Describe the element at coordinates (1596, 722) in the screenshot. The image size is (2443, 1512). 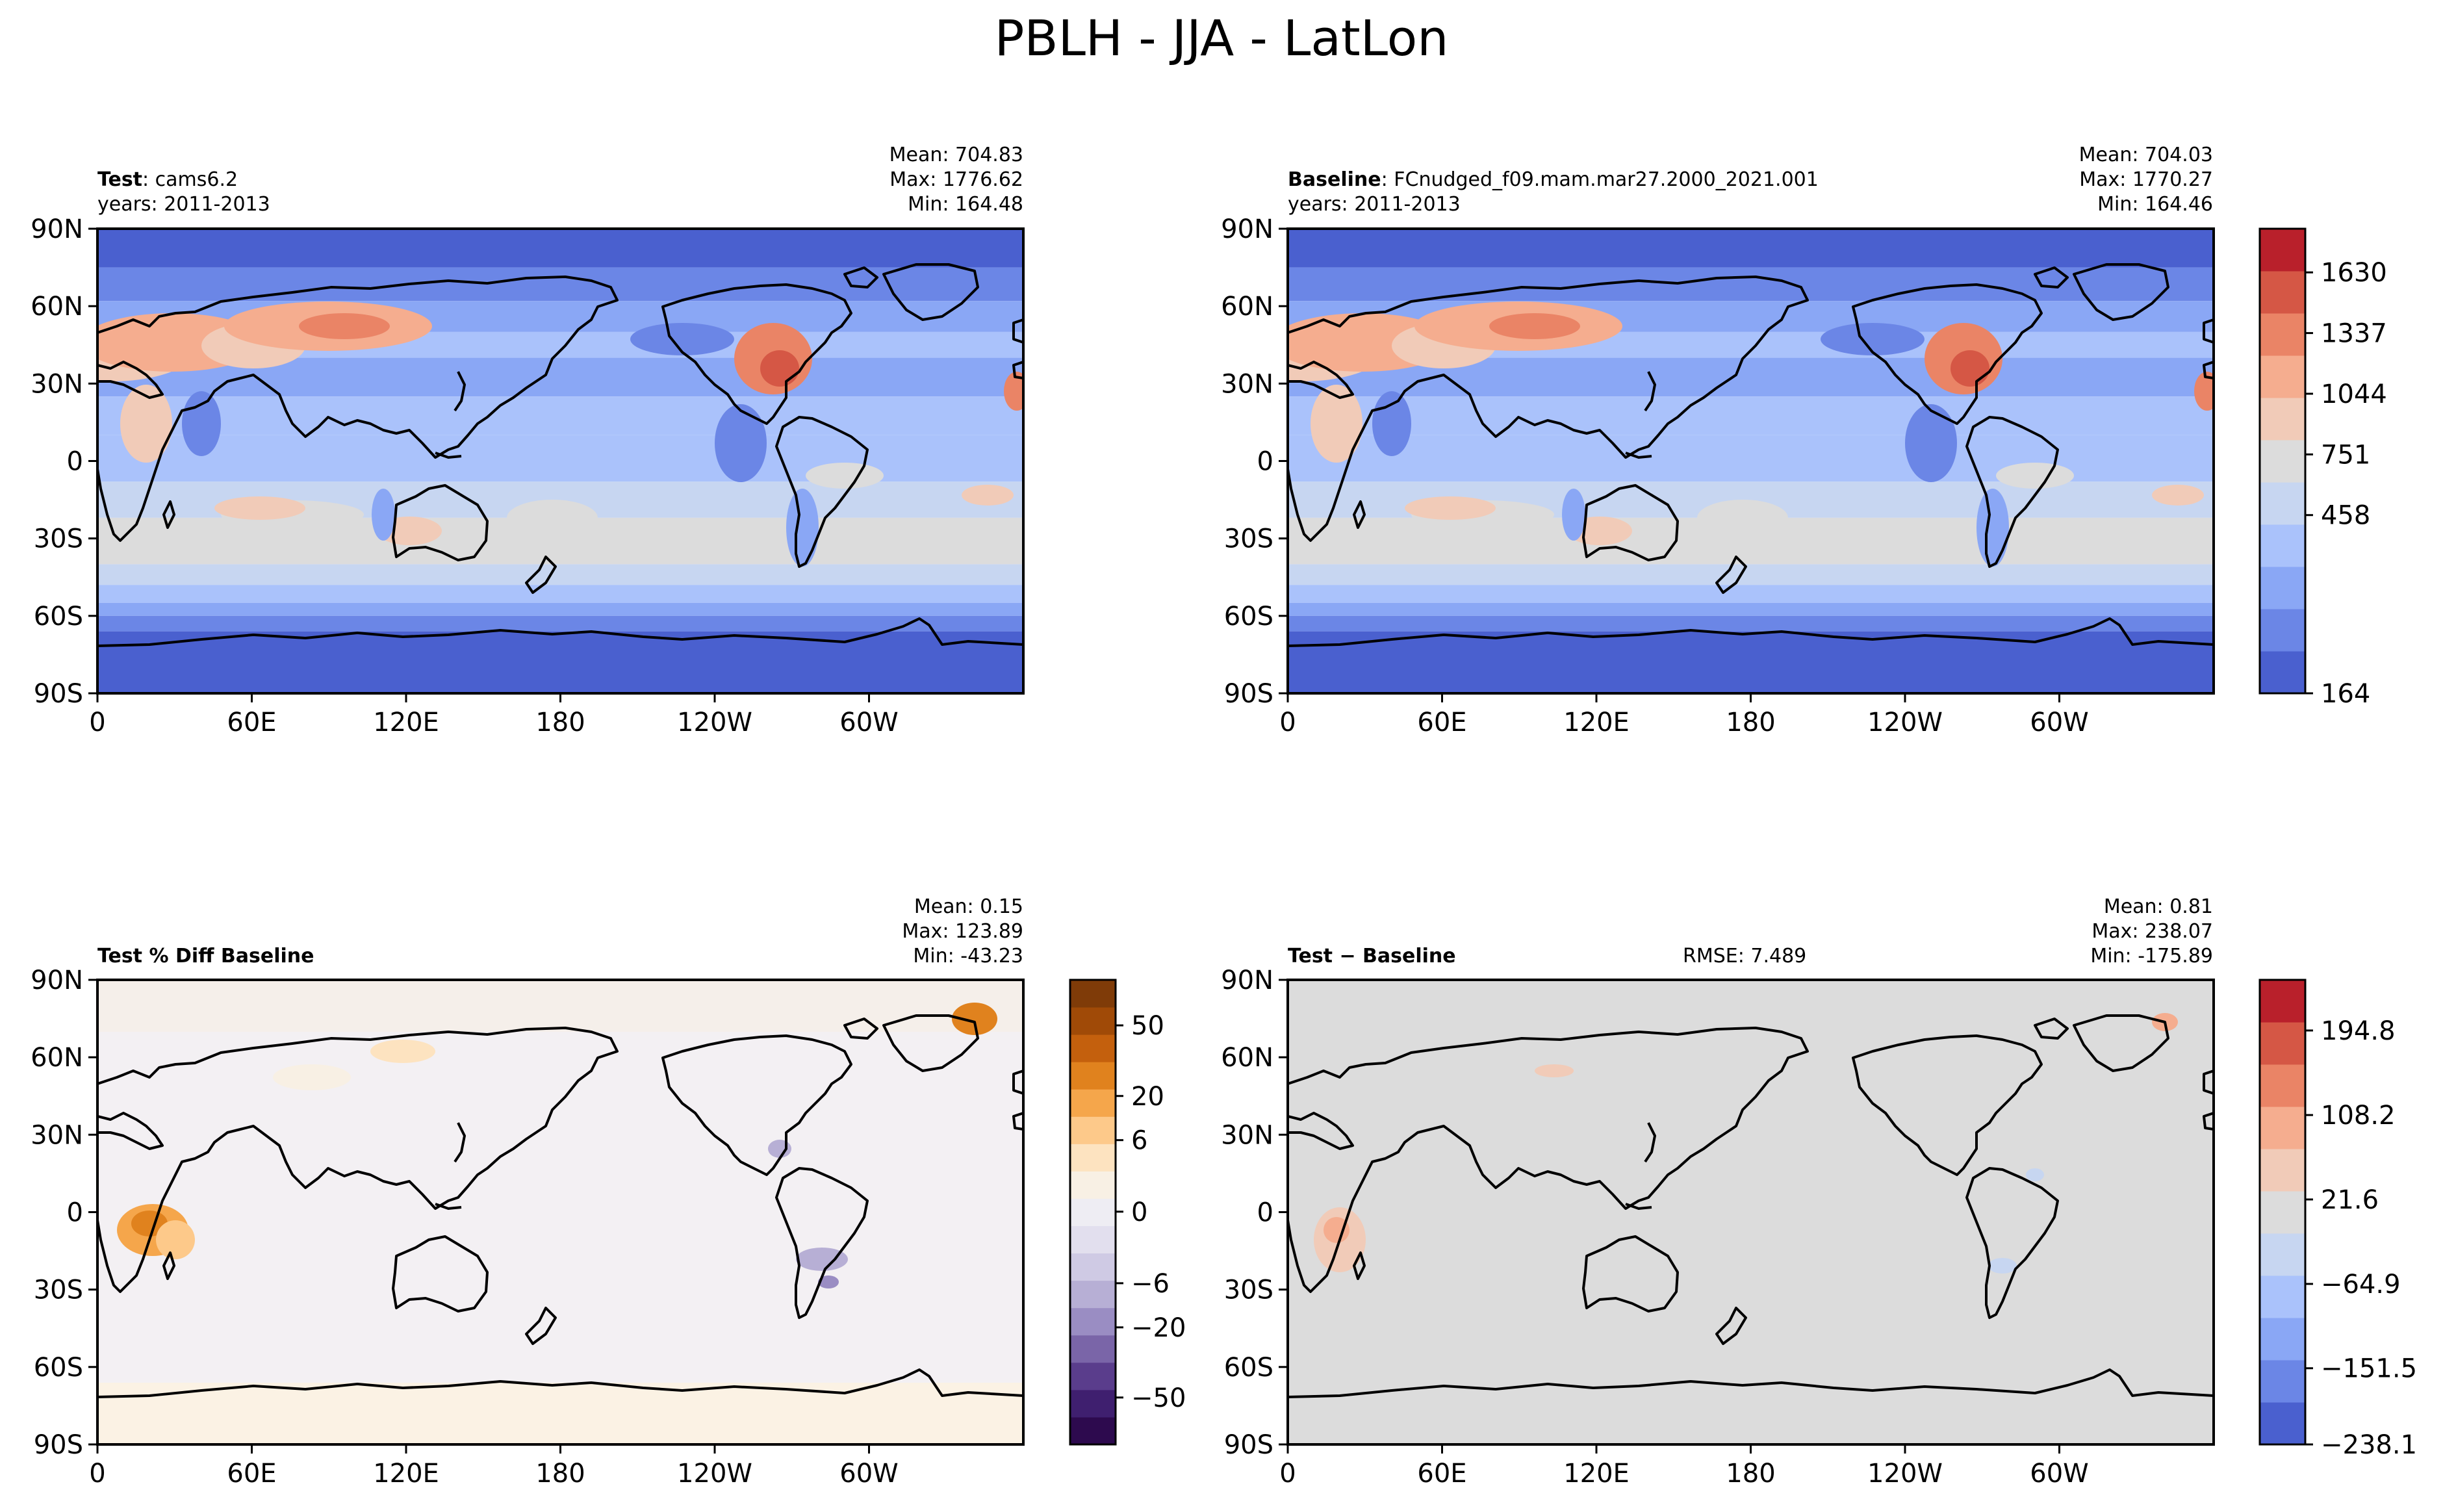
I see `baseline-xtick-label: 120E` at that location.